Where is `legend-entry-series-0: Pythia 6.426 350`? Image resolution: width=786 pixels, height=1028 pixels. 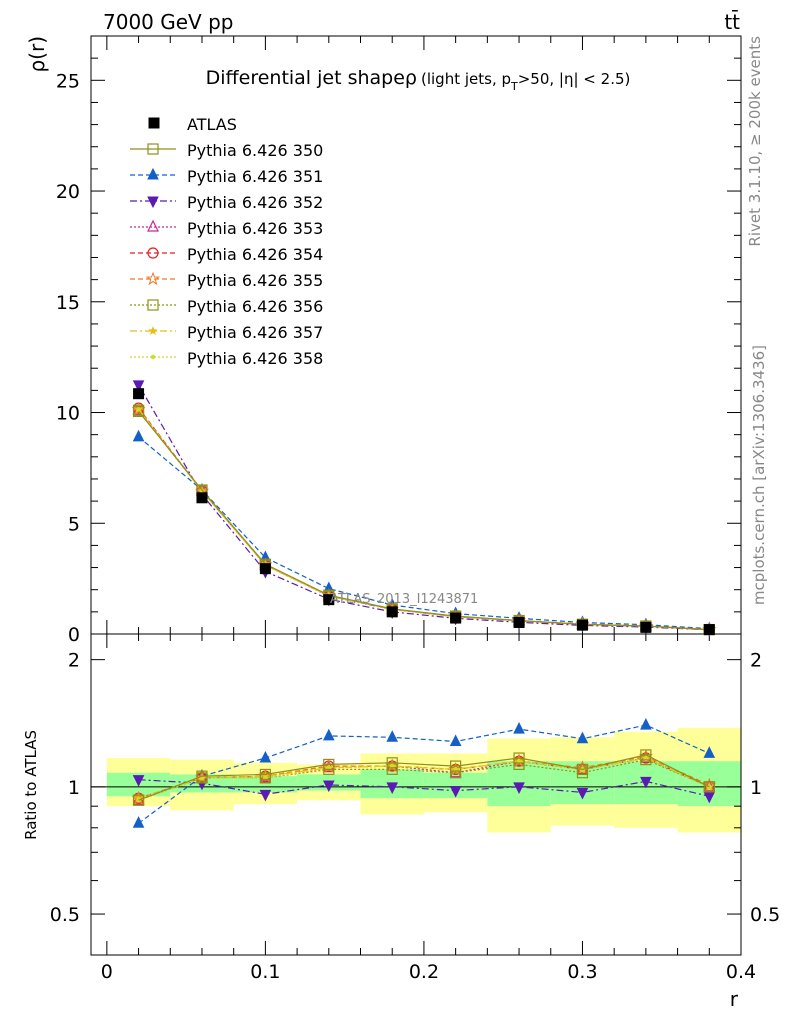 legend-entry-series-0: Pythia 6.426 350 is located at coordinates (226, 150).